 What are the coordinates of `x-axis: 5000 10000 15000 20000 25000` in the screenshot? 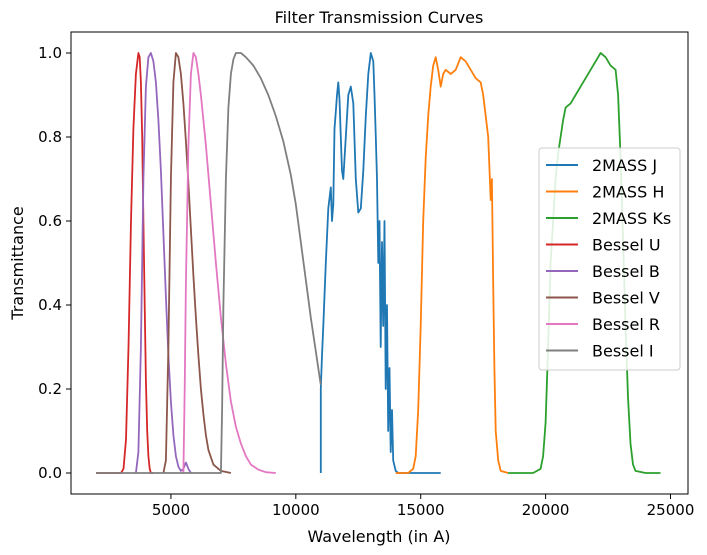 It's located at (423, 506).